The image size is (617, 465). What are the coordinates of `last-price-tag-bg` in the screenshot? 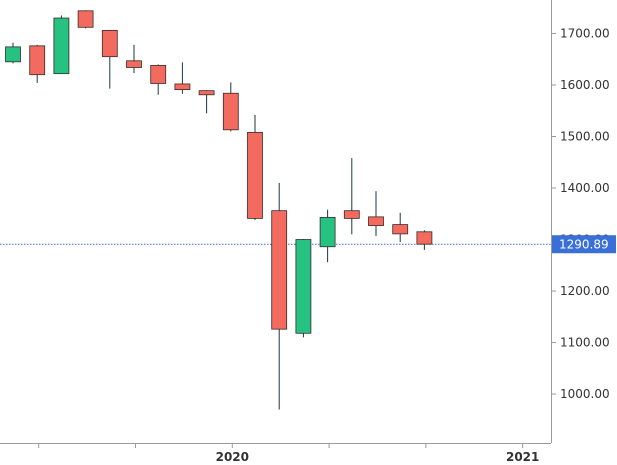 It's located at (584, 244).